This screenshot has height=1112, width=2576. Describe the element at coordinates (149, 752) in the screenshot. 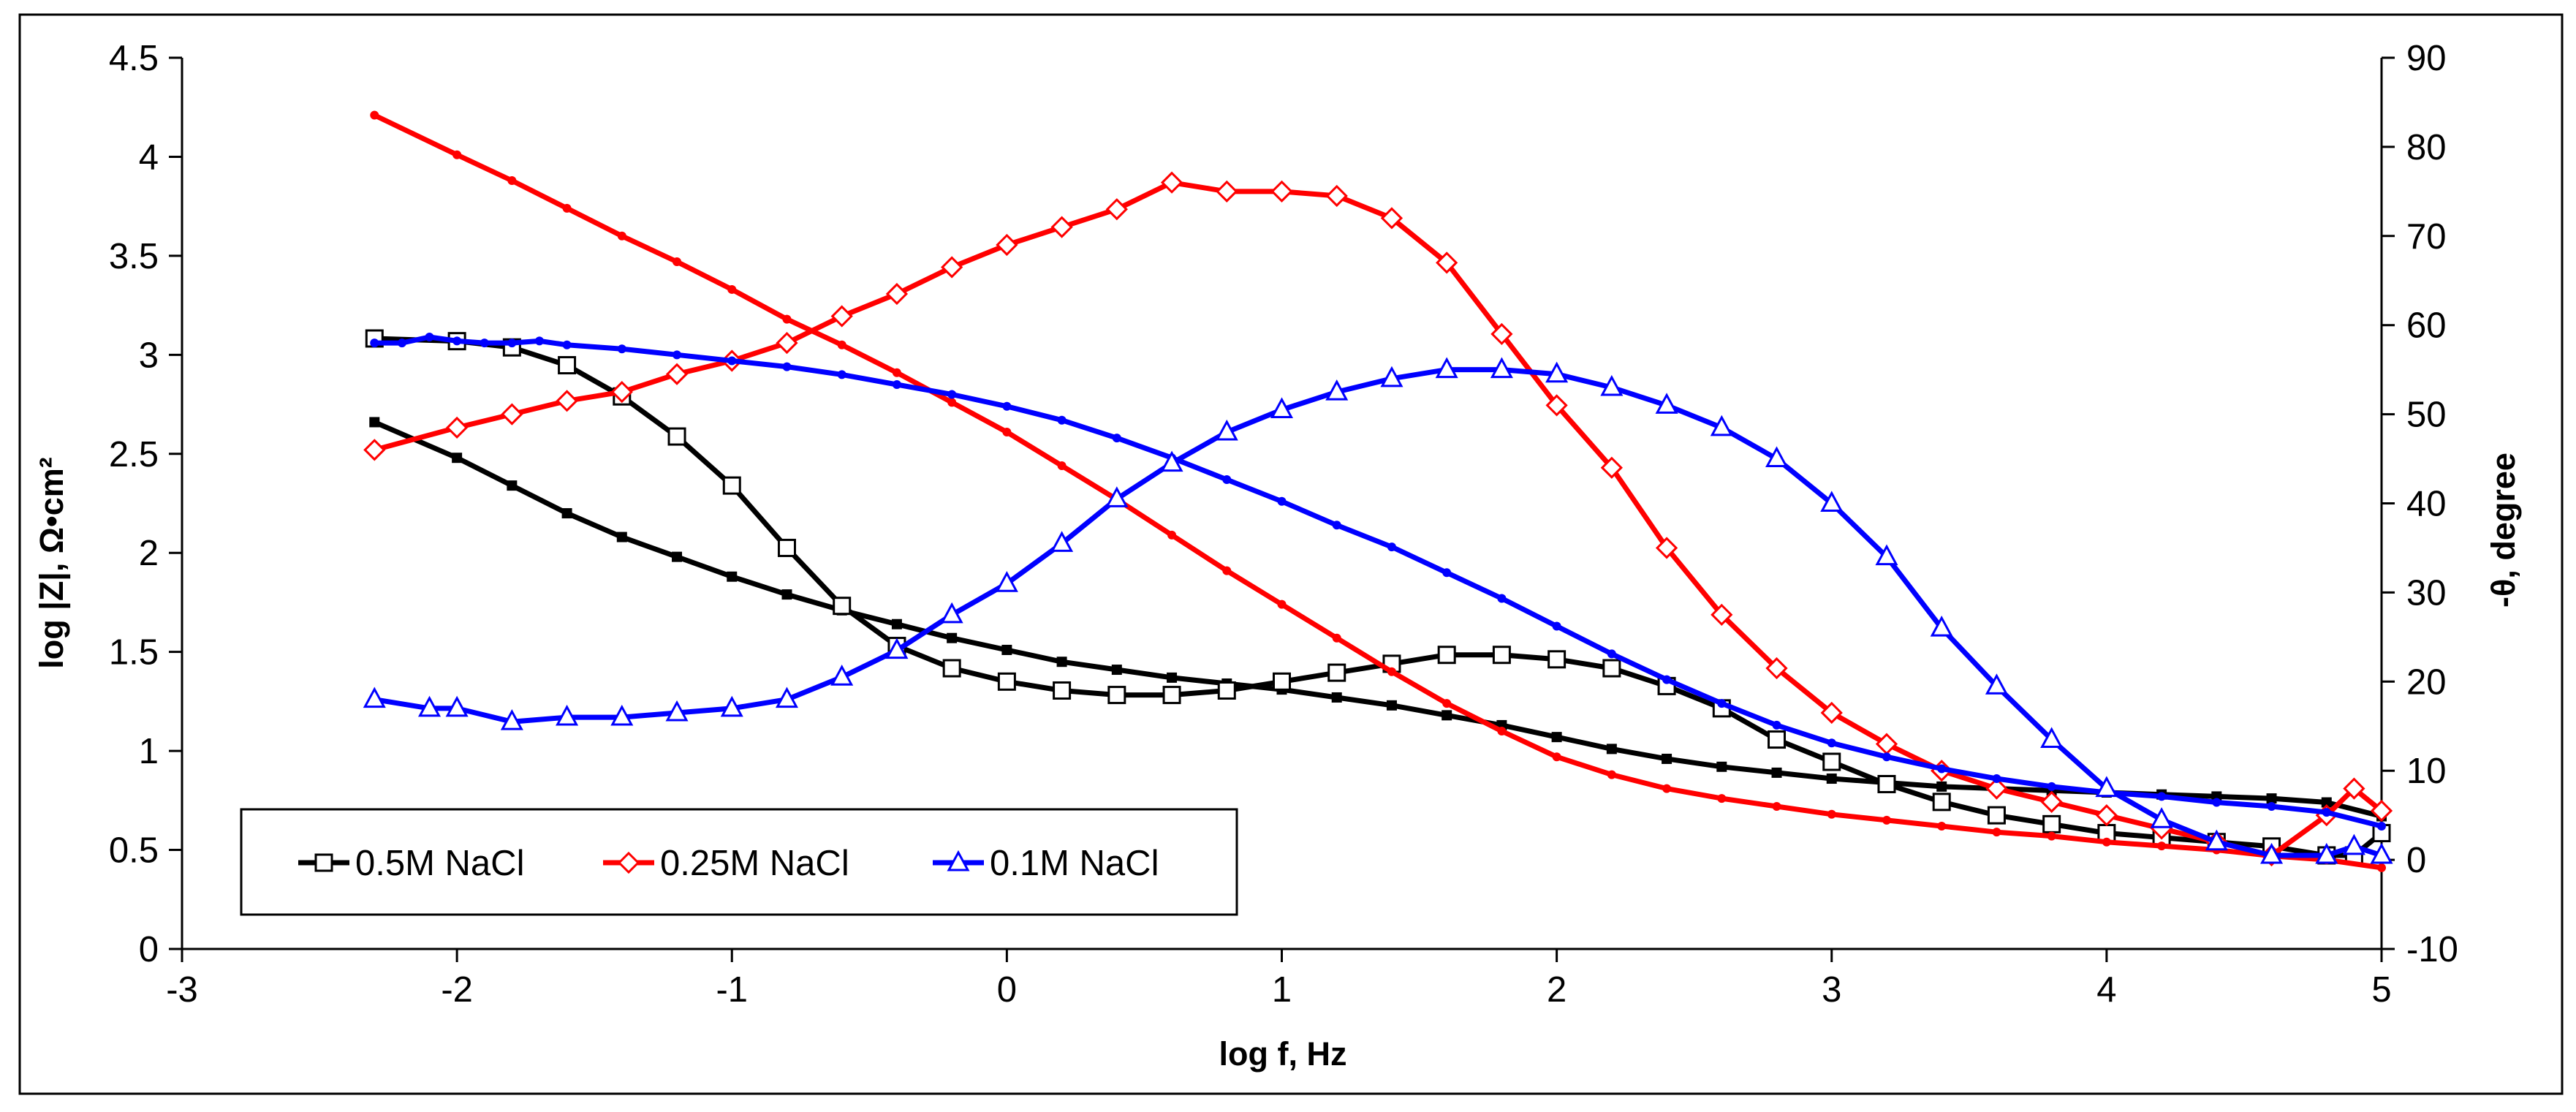

I see `y-tick-label: 1` at that location.